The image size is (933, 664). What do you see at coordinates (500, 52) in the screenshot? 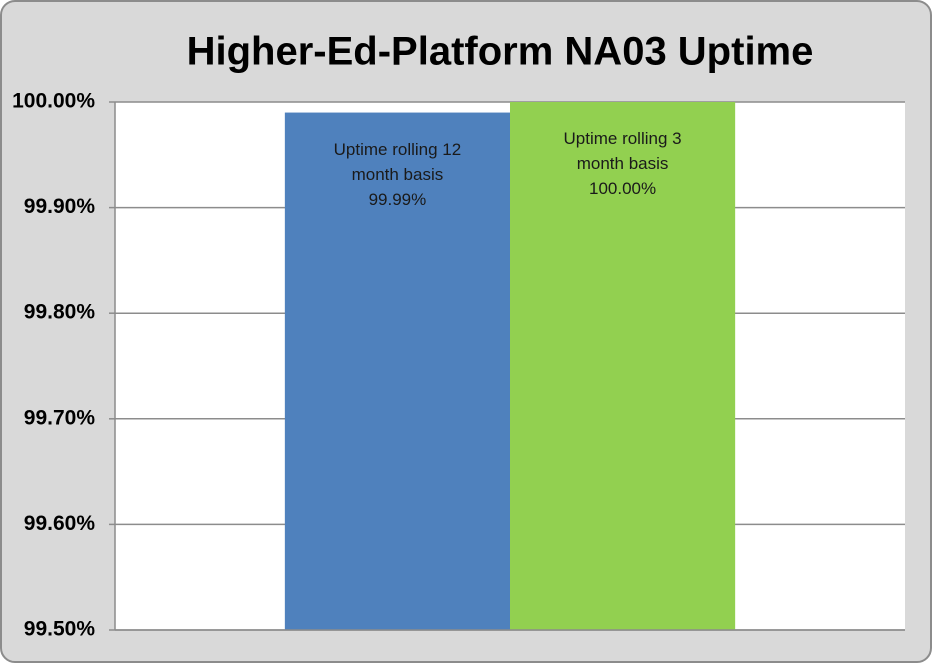
I see `chart-title: Higher-Ed-Platform NA03 Uptime` at bounding box center [500, 52].